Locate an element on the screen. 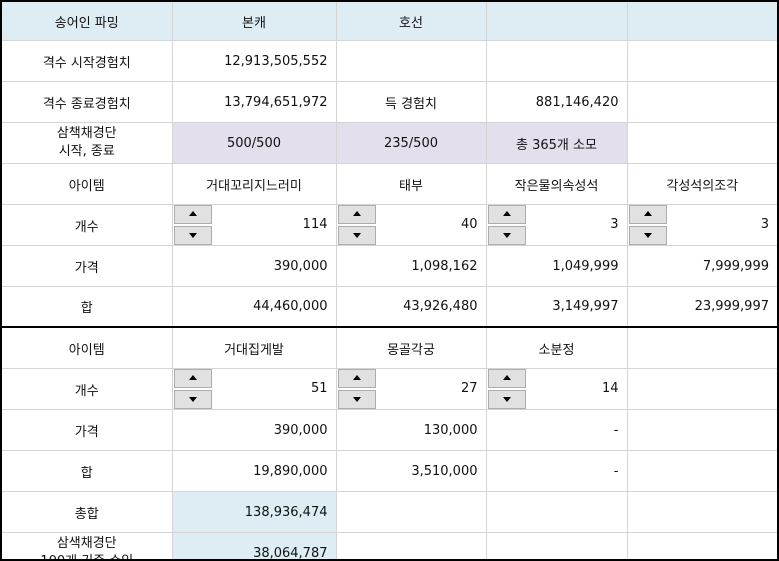  t2-count-value: 14 is located at coordinates (610, 388).